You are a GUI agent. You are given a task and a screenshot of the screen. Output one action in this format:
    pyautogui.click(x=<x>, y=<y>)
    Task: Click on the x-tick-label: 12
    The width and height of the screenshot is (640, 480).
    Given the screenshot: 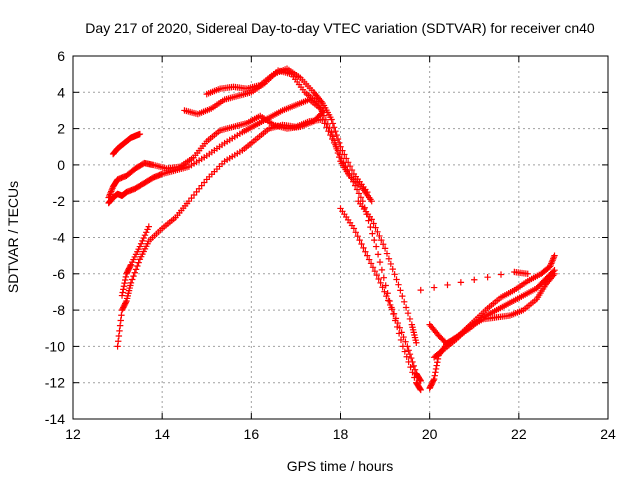 What is the action you would take?
    pyautogui.click(x=73, y=434)
    